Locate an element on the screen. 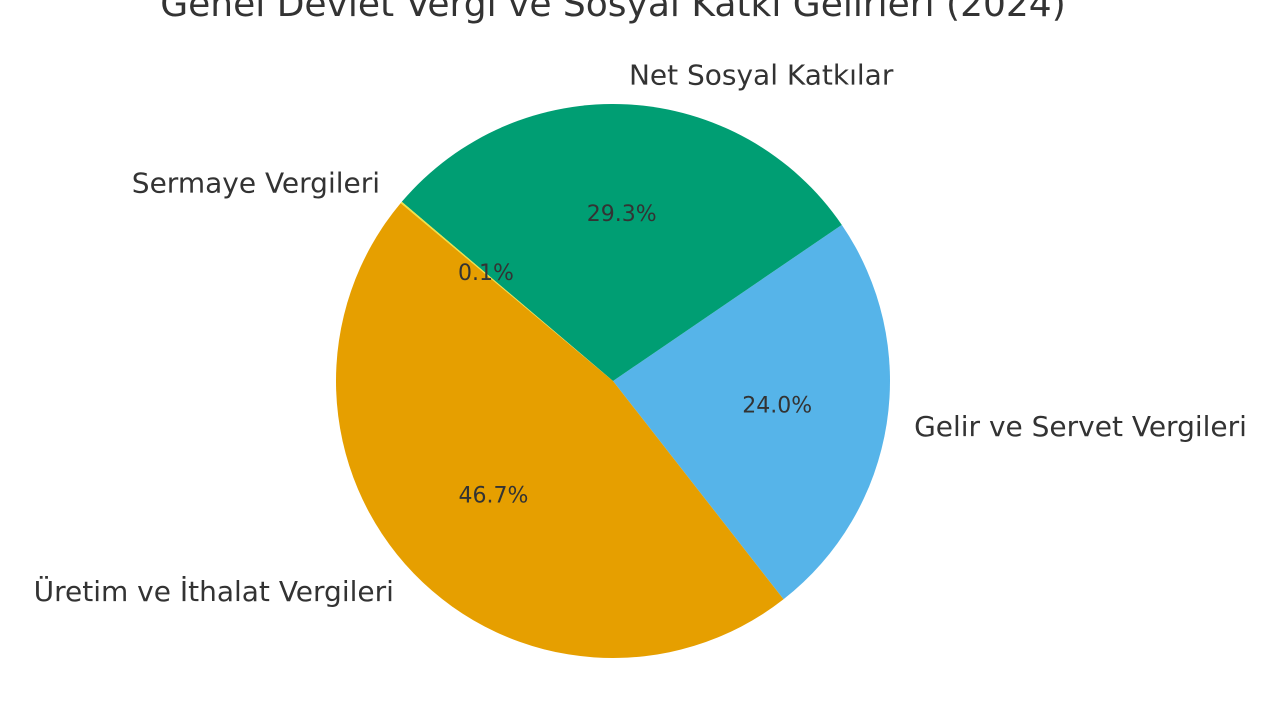 This screenshot has width=1280, height=720. percent-label: 46.7% is located at coordinates (494, 496).